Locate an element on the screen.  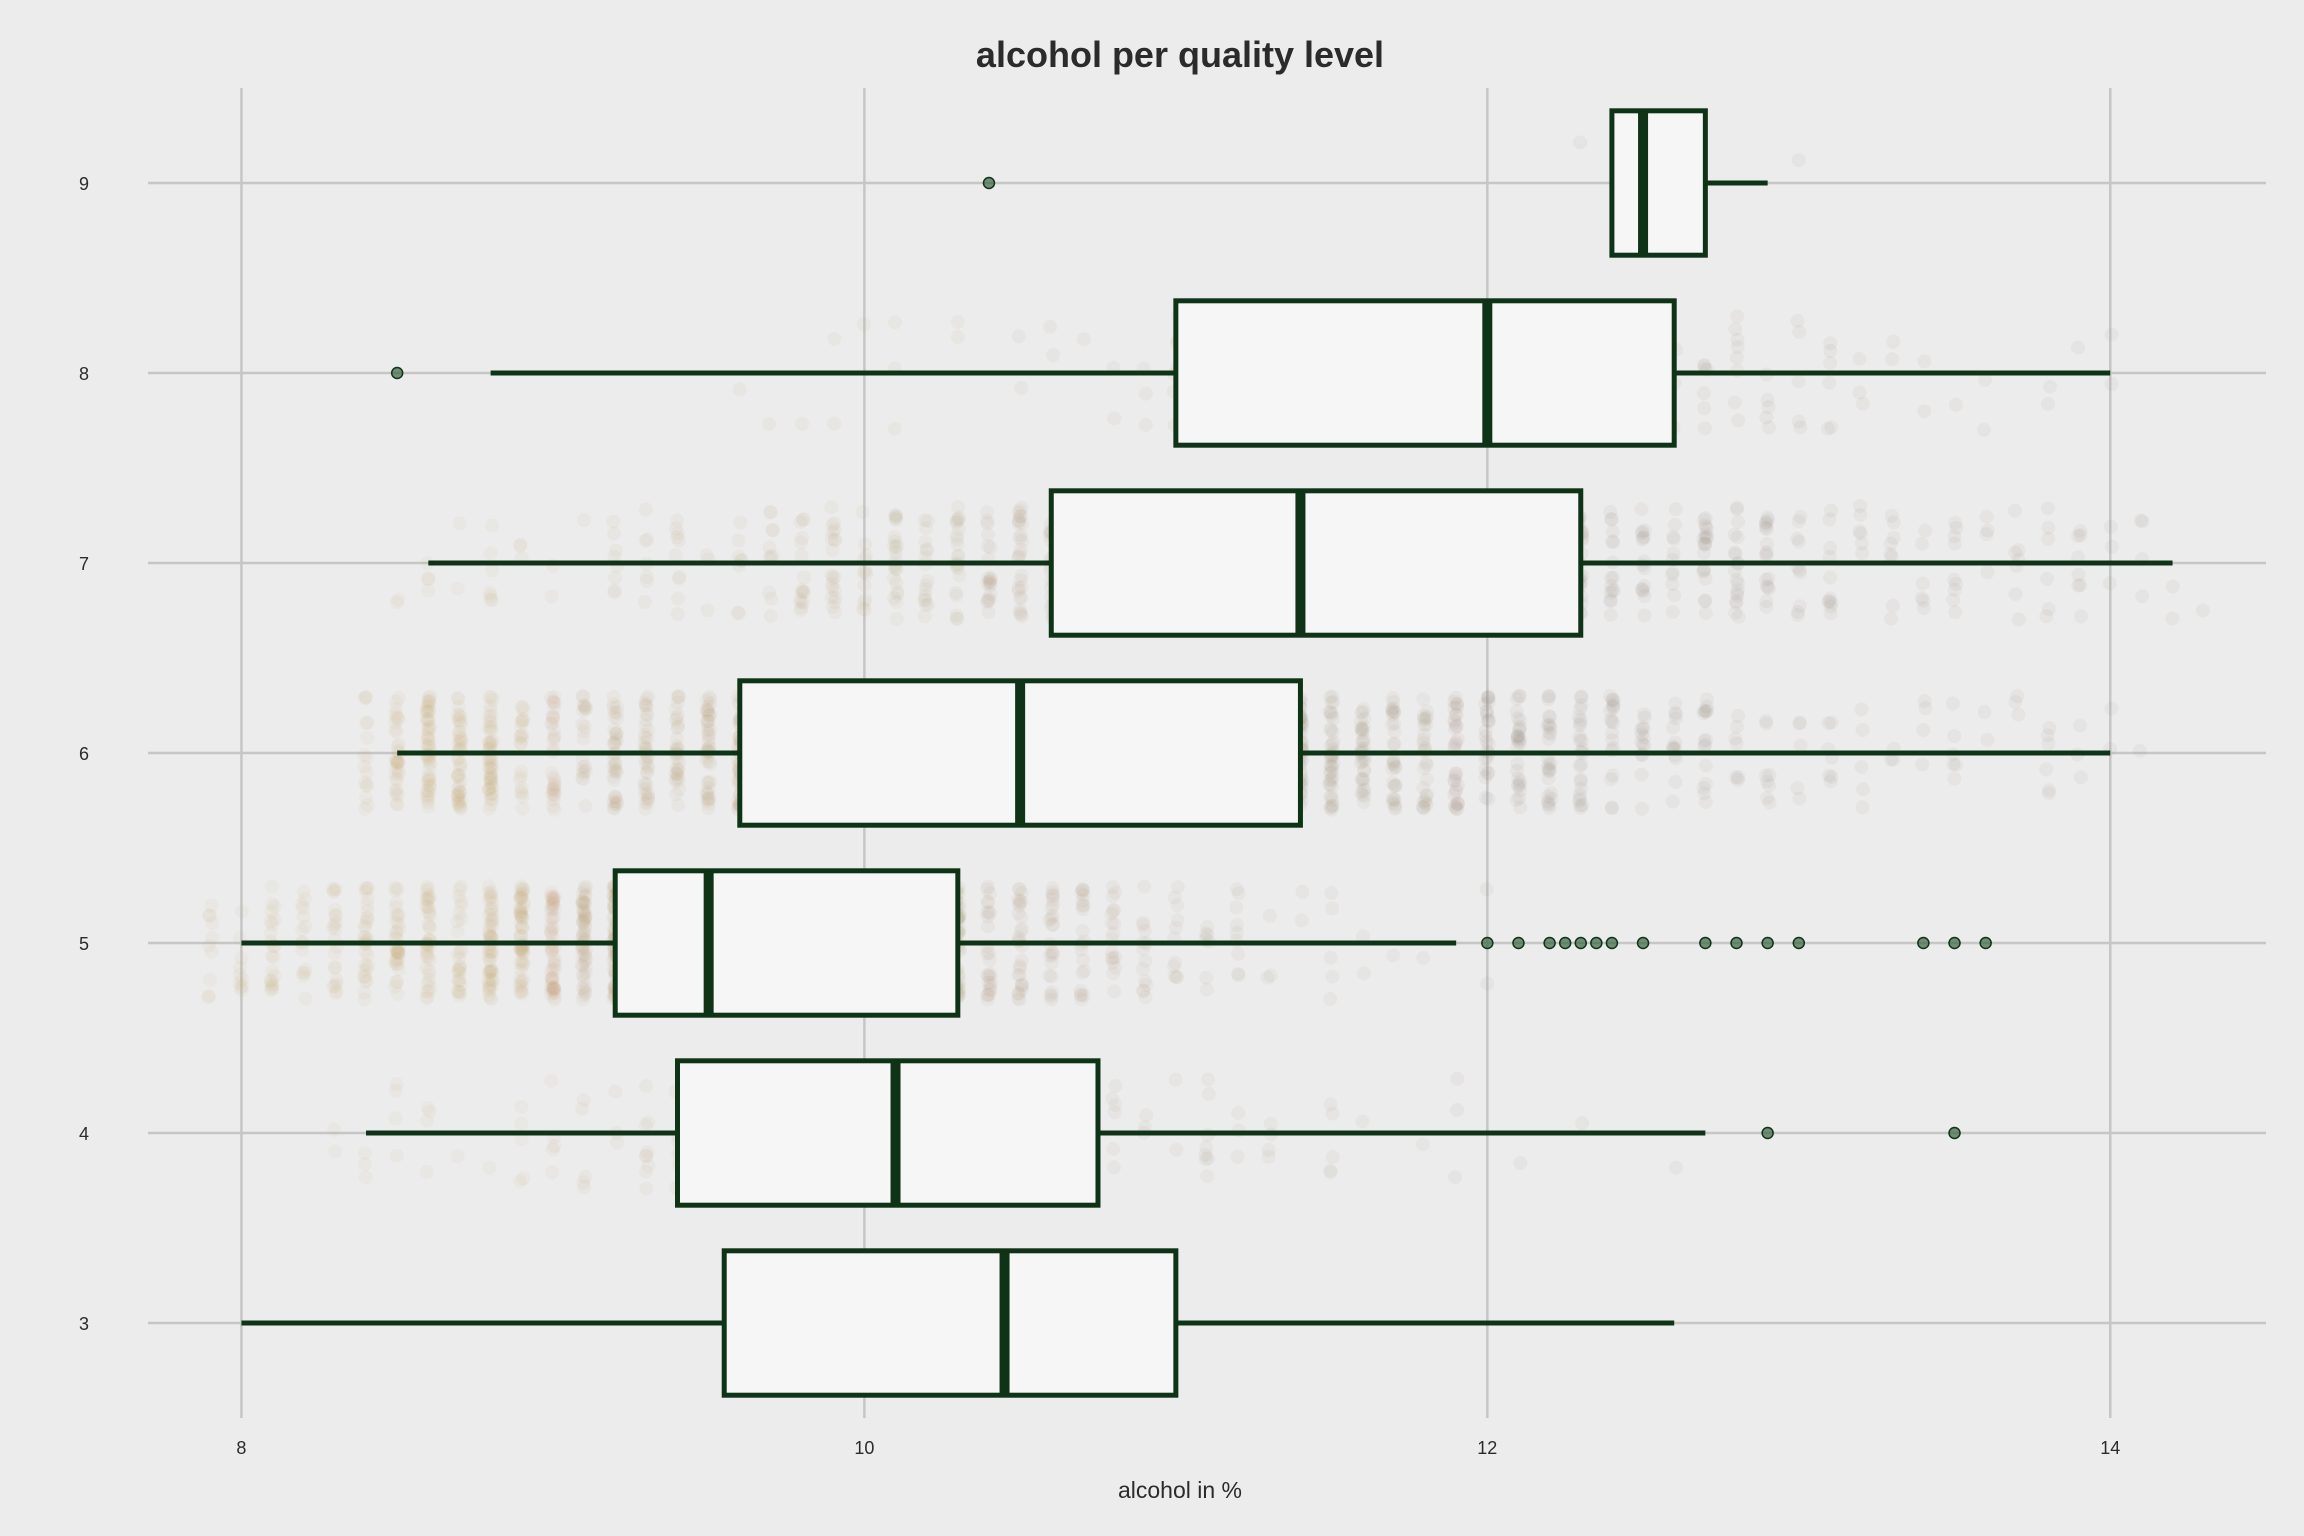
outlier-point is located at coordinates (397, 373).